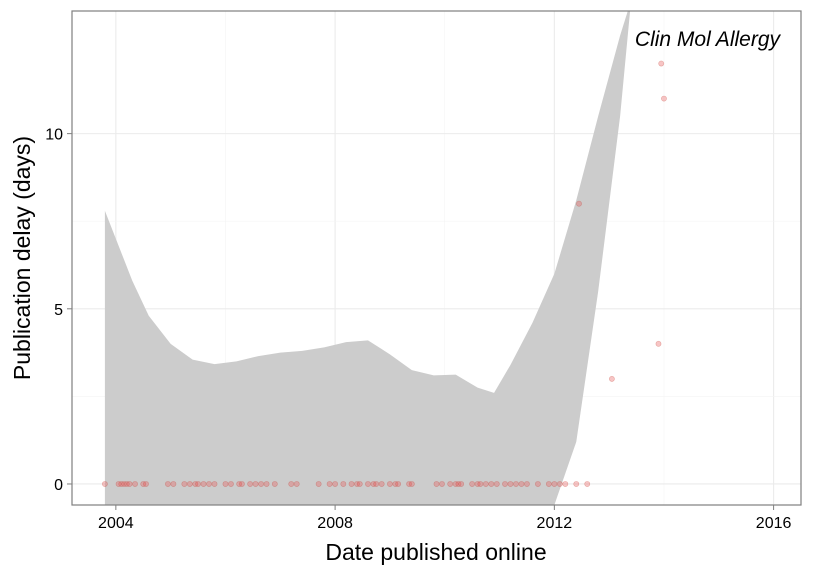 The image size is (825, 570). Describe the element at coordinates (54, 135) in the screenshot. I see `y-tick-label: 10` at that location.